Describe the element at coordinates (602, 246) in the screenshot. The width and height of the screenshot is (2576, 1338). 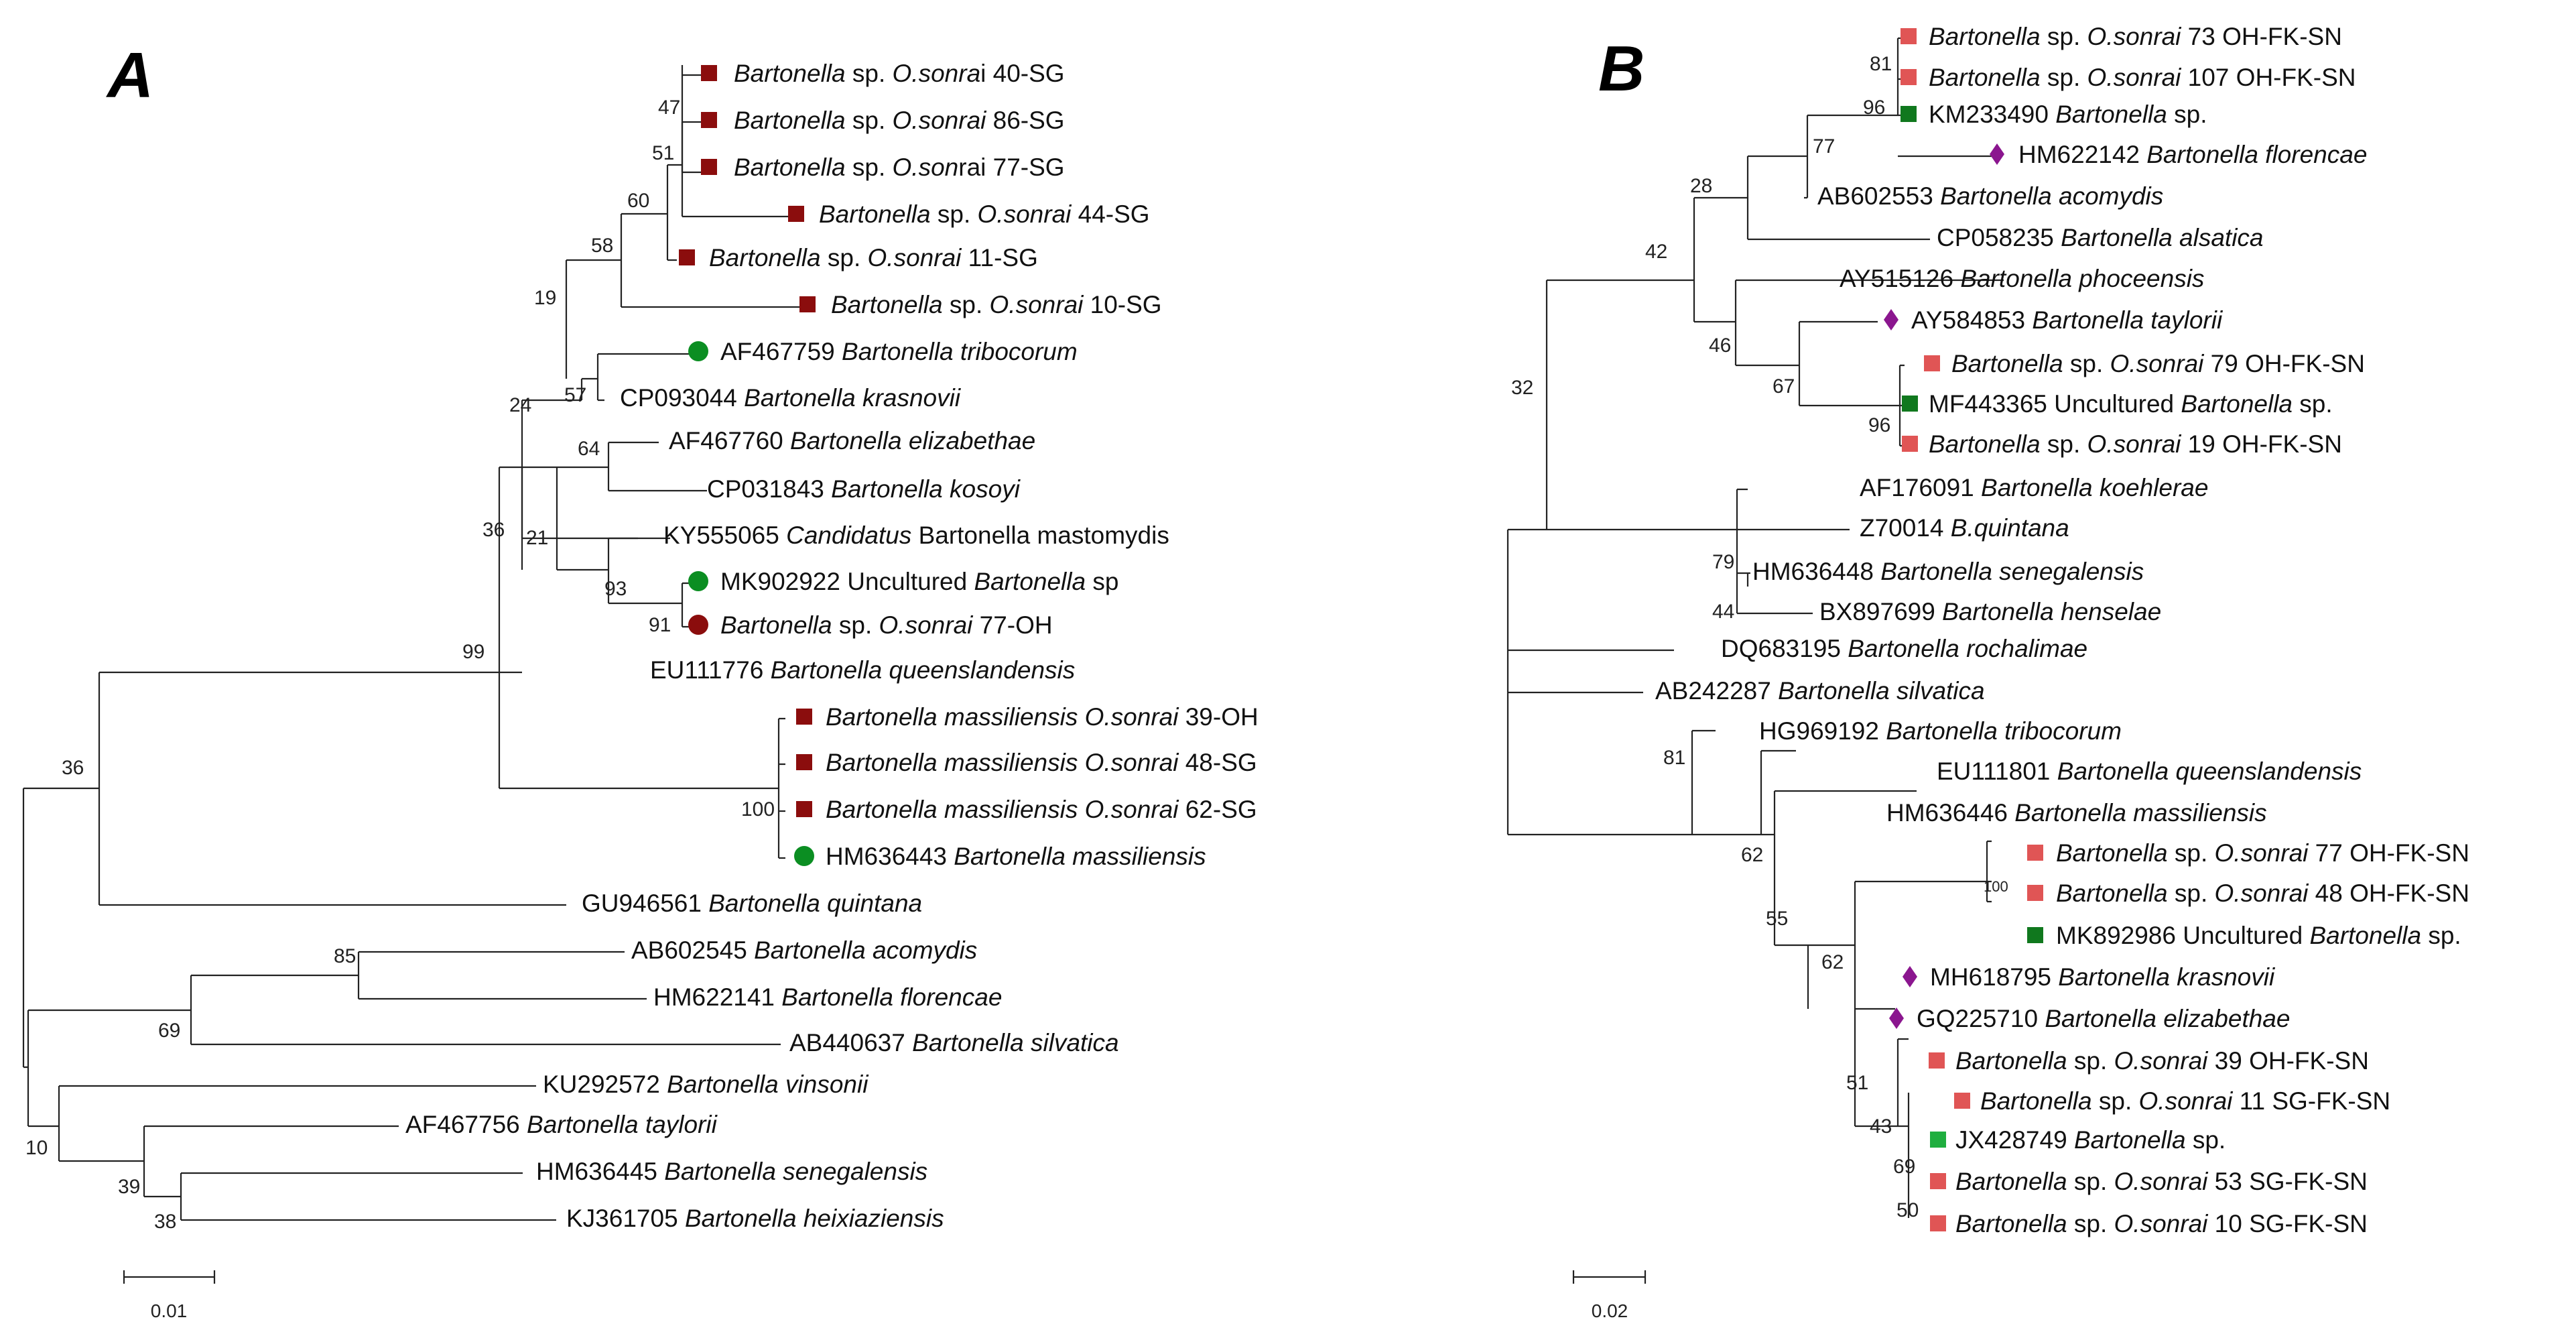
I see `bootstrap-value: 58` at that location.